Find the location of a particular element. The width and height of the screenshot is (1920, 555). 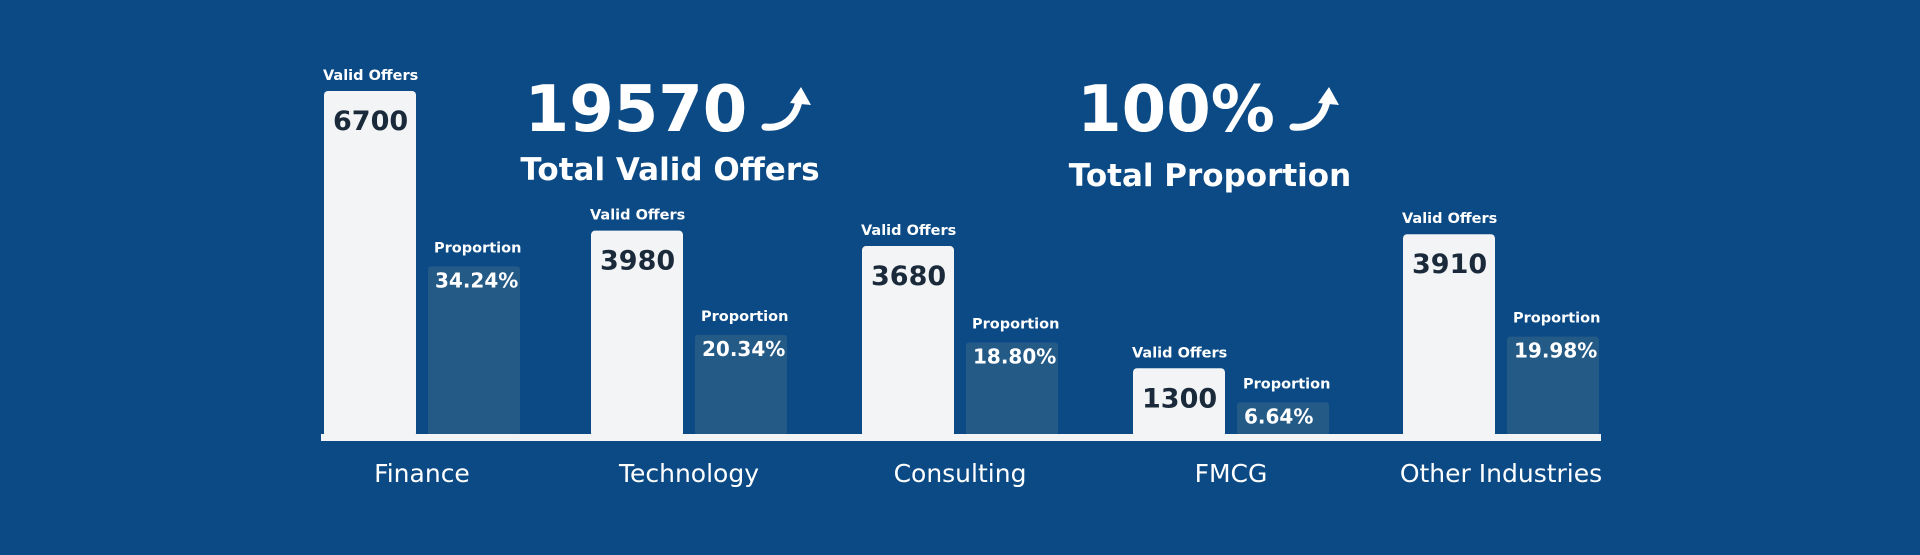

offers-value-label: 6700 is located at coordinates (370, 121).